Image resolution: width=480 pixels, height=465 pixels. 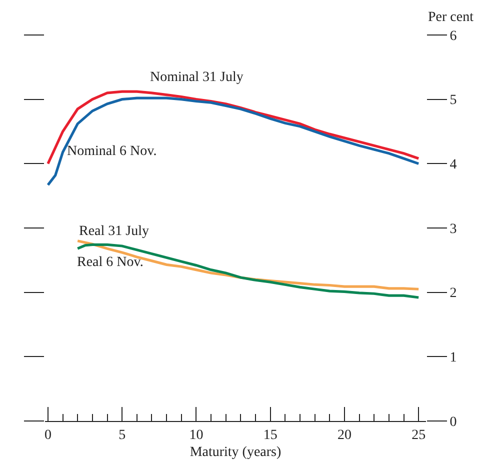 I want to click on y-tick-label: 5, so click(x=453, y=100).